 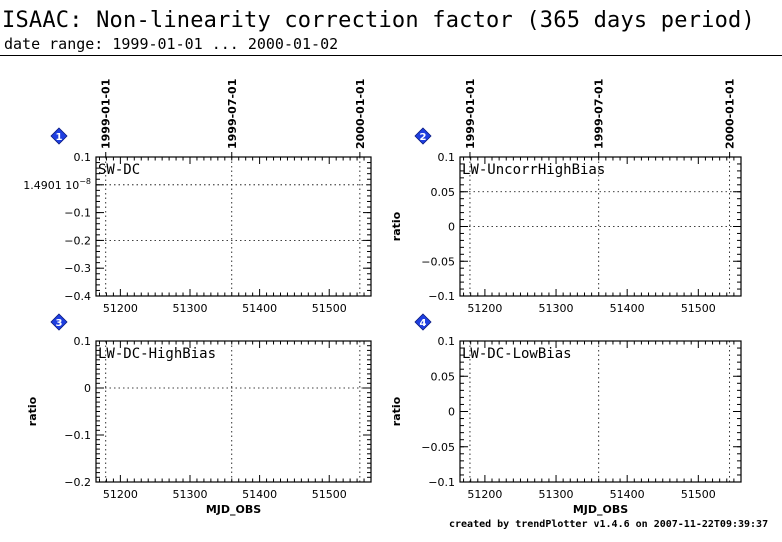 What do you see at coordinates (517, 354) in the screenshot?
I see `panel-label: LW-DC-LowBias` at bounding box center [517, 354].